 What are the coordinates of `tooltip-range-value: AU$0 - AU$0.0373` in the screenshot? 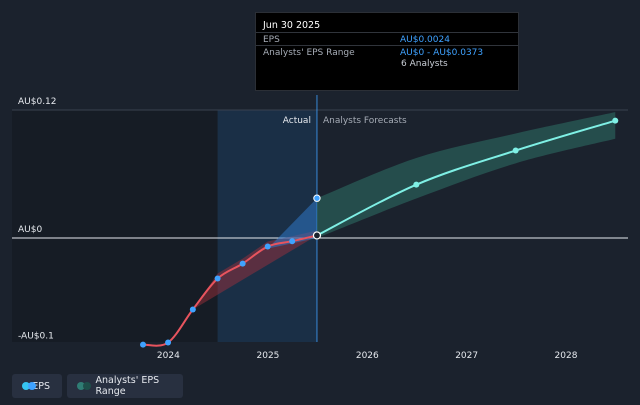 It's located at (442, 53).